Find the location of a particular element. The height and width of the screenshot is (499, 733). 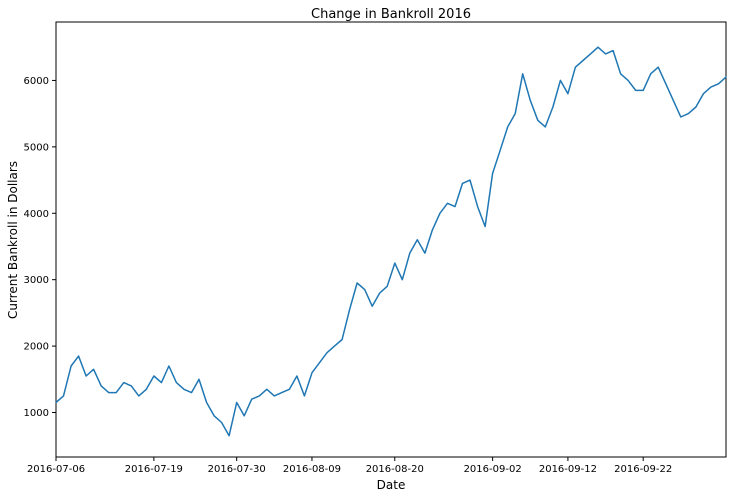

x-tick-label: 2016-08-20 is located at coordinates (395, 469).